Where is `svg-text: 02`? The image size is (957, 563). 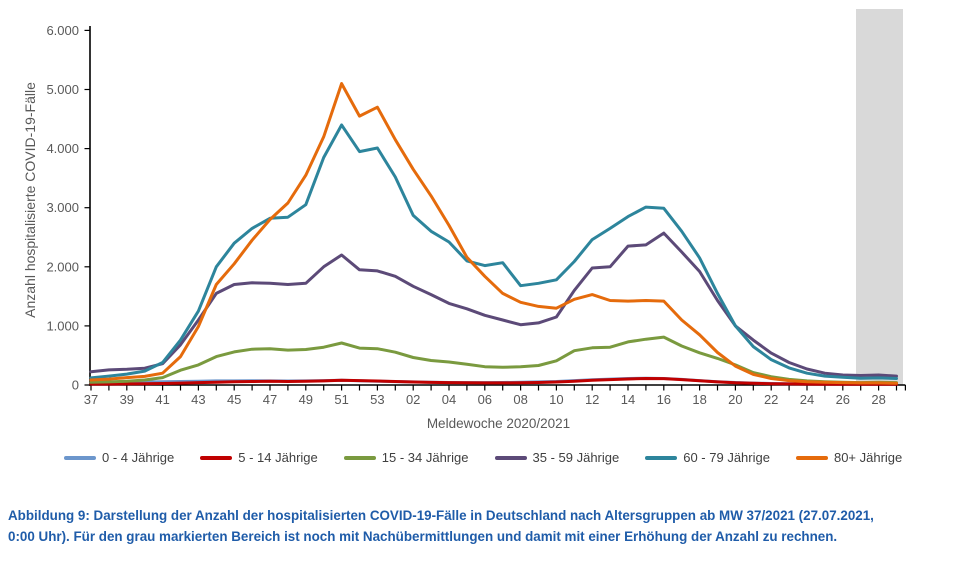 svg-text: 02 is located at coordinates (413, 399).